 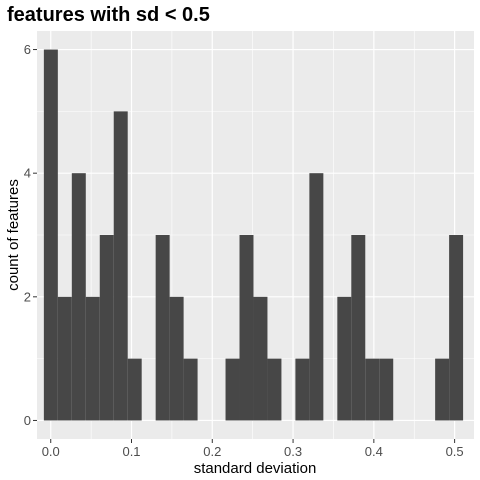 What do you see at coordinates (27, 173) in the screenshot?
I see `y-tick-label: 4` at bounding box center [27, 173].